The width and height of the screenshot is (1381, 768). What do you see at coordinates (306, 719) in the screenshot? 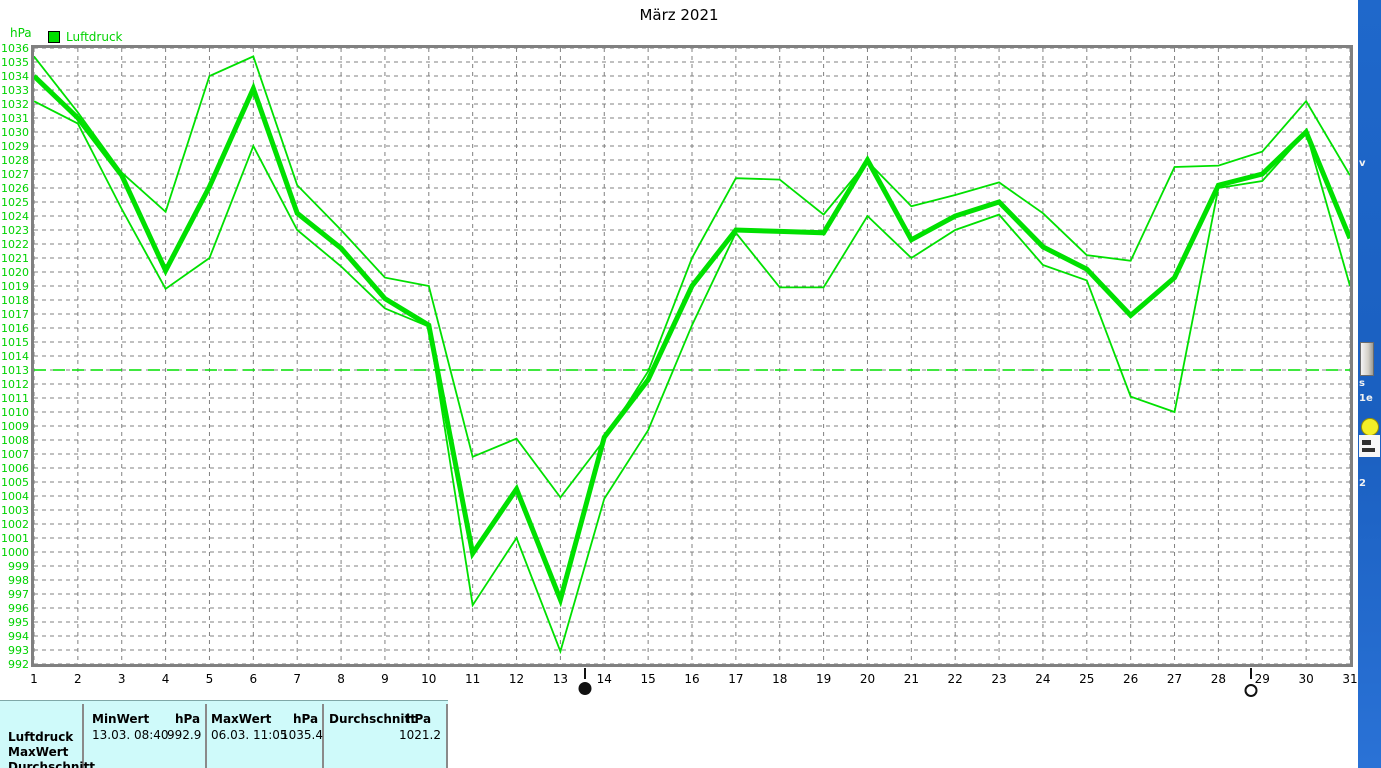
I see `stats-unit-maxwert: hPa` at bounding box center [306, 719].